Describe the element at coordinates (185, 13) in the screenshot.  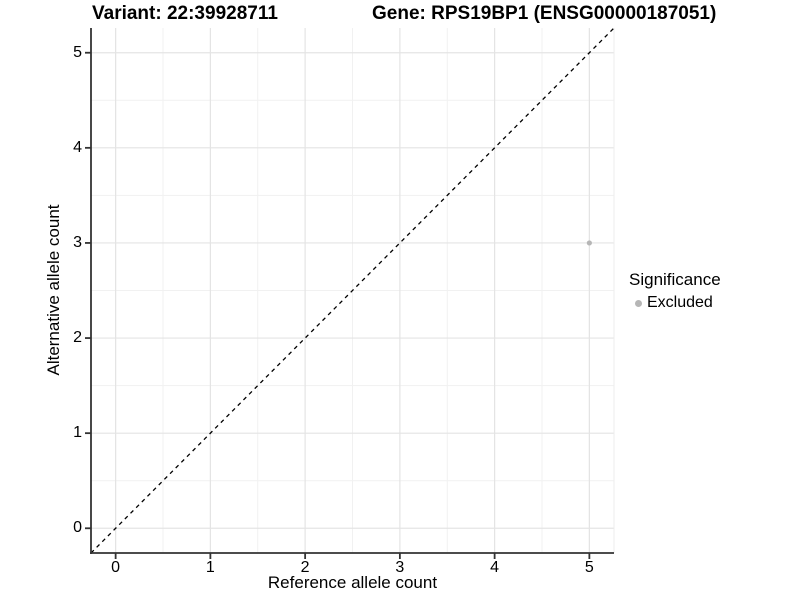
I see `plot-title-variant: Variant: 22:39928711` at that location.